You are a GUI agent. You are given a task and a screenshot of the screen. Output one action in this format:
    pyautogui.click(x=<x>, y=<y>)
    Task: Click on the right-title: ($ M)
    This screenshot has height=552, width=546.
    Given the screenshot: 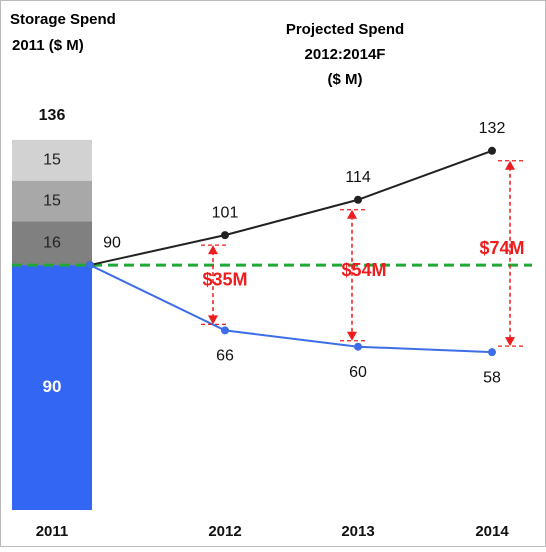 What is the action you would take?
    pyautogui.click(x=345, y=79)
    